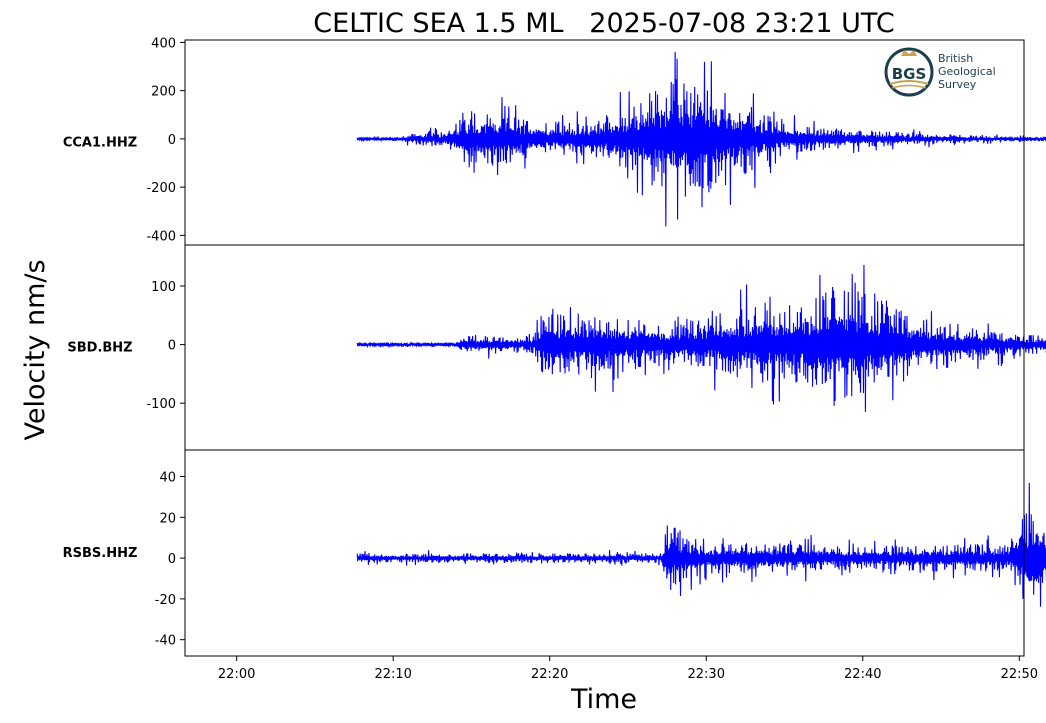  Describe the element at coordinates (603, 23) in the screenshot. I see `chart-title: CELTIC SEA 1.5 ML 2025-07-08 23:21 UTC` at that location.